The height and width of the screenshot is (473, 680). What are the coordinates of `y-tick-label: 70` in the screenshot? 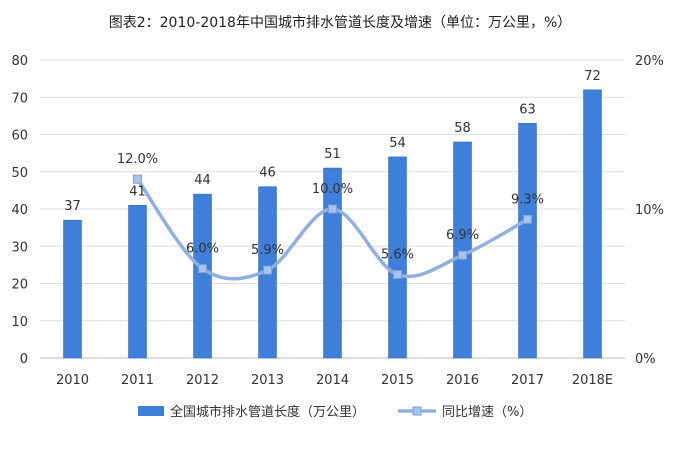 It's located at (19, 98).